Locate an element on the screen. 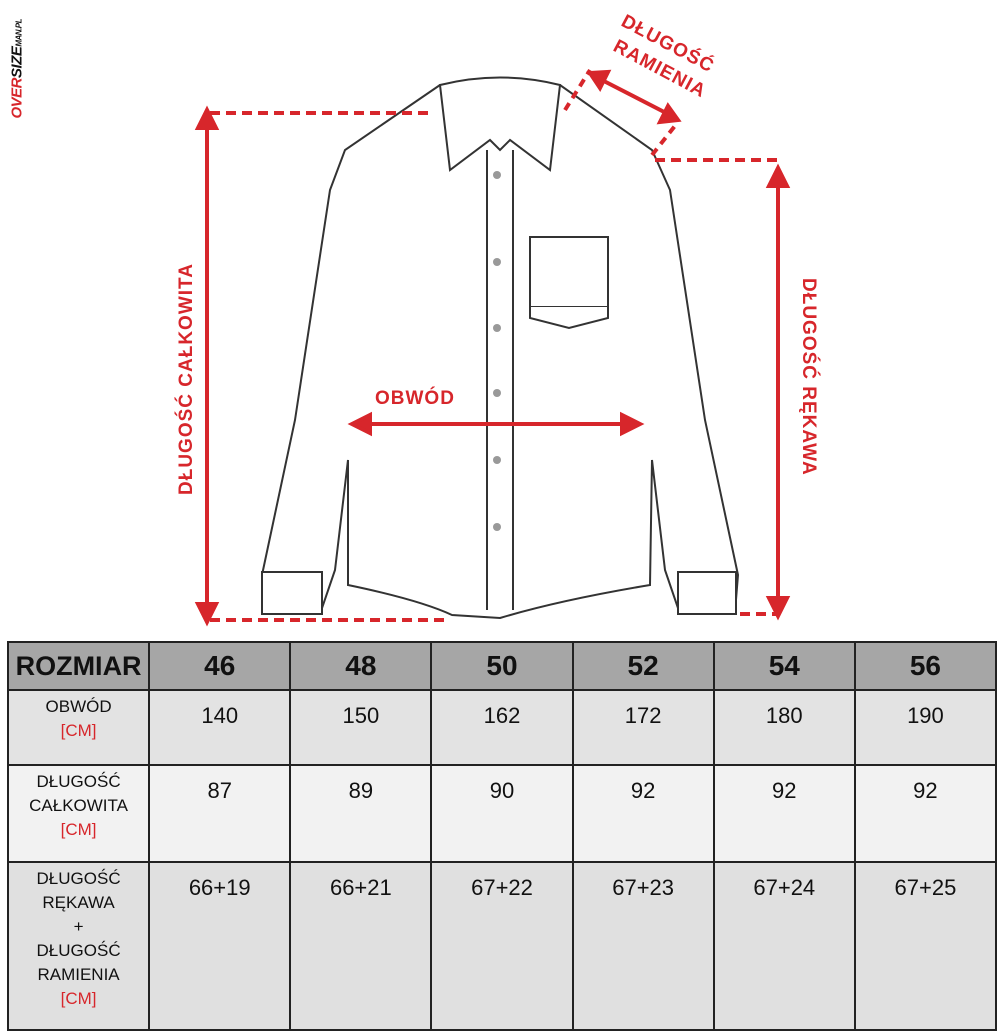 The height and width of the screenshot is (1031, 1000). table-row: DŁUGOŚĆ CAŁKOWITA [CM] 87 89 90 92 92 92 is located at coordinates (502, 813).